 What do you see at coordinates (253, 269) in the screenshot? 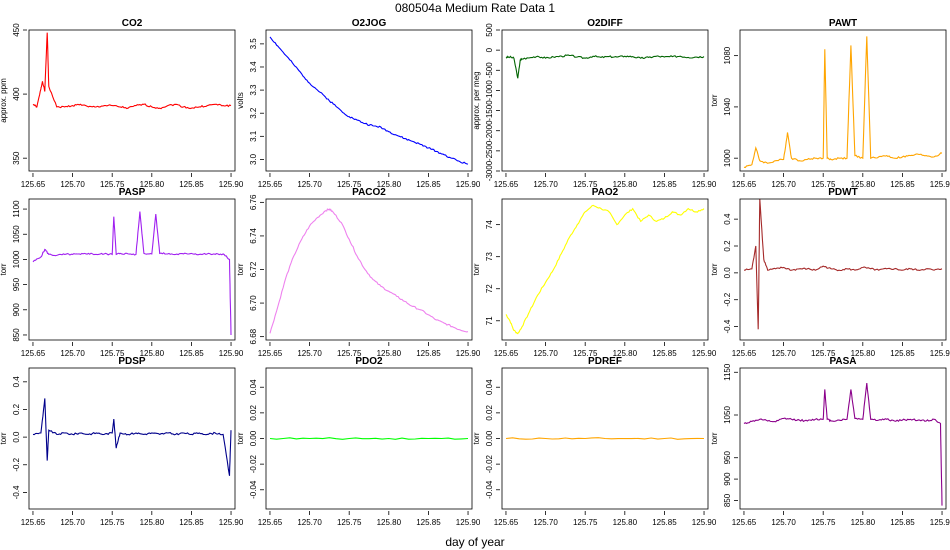
I see `y-tick-label: 6.72` at bounding box center [253, 269].